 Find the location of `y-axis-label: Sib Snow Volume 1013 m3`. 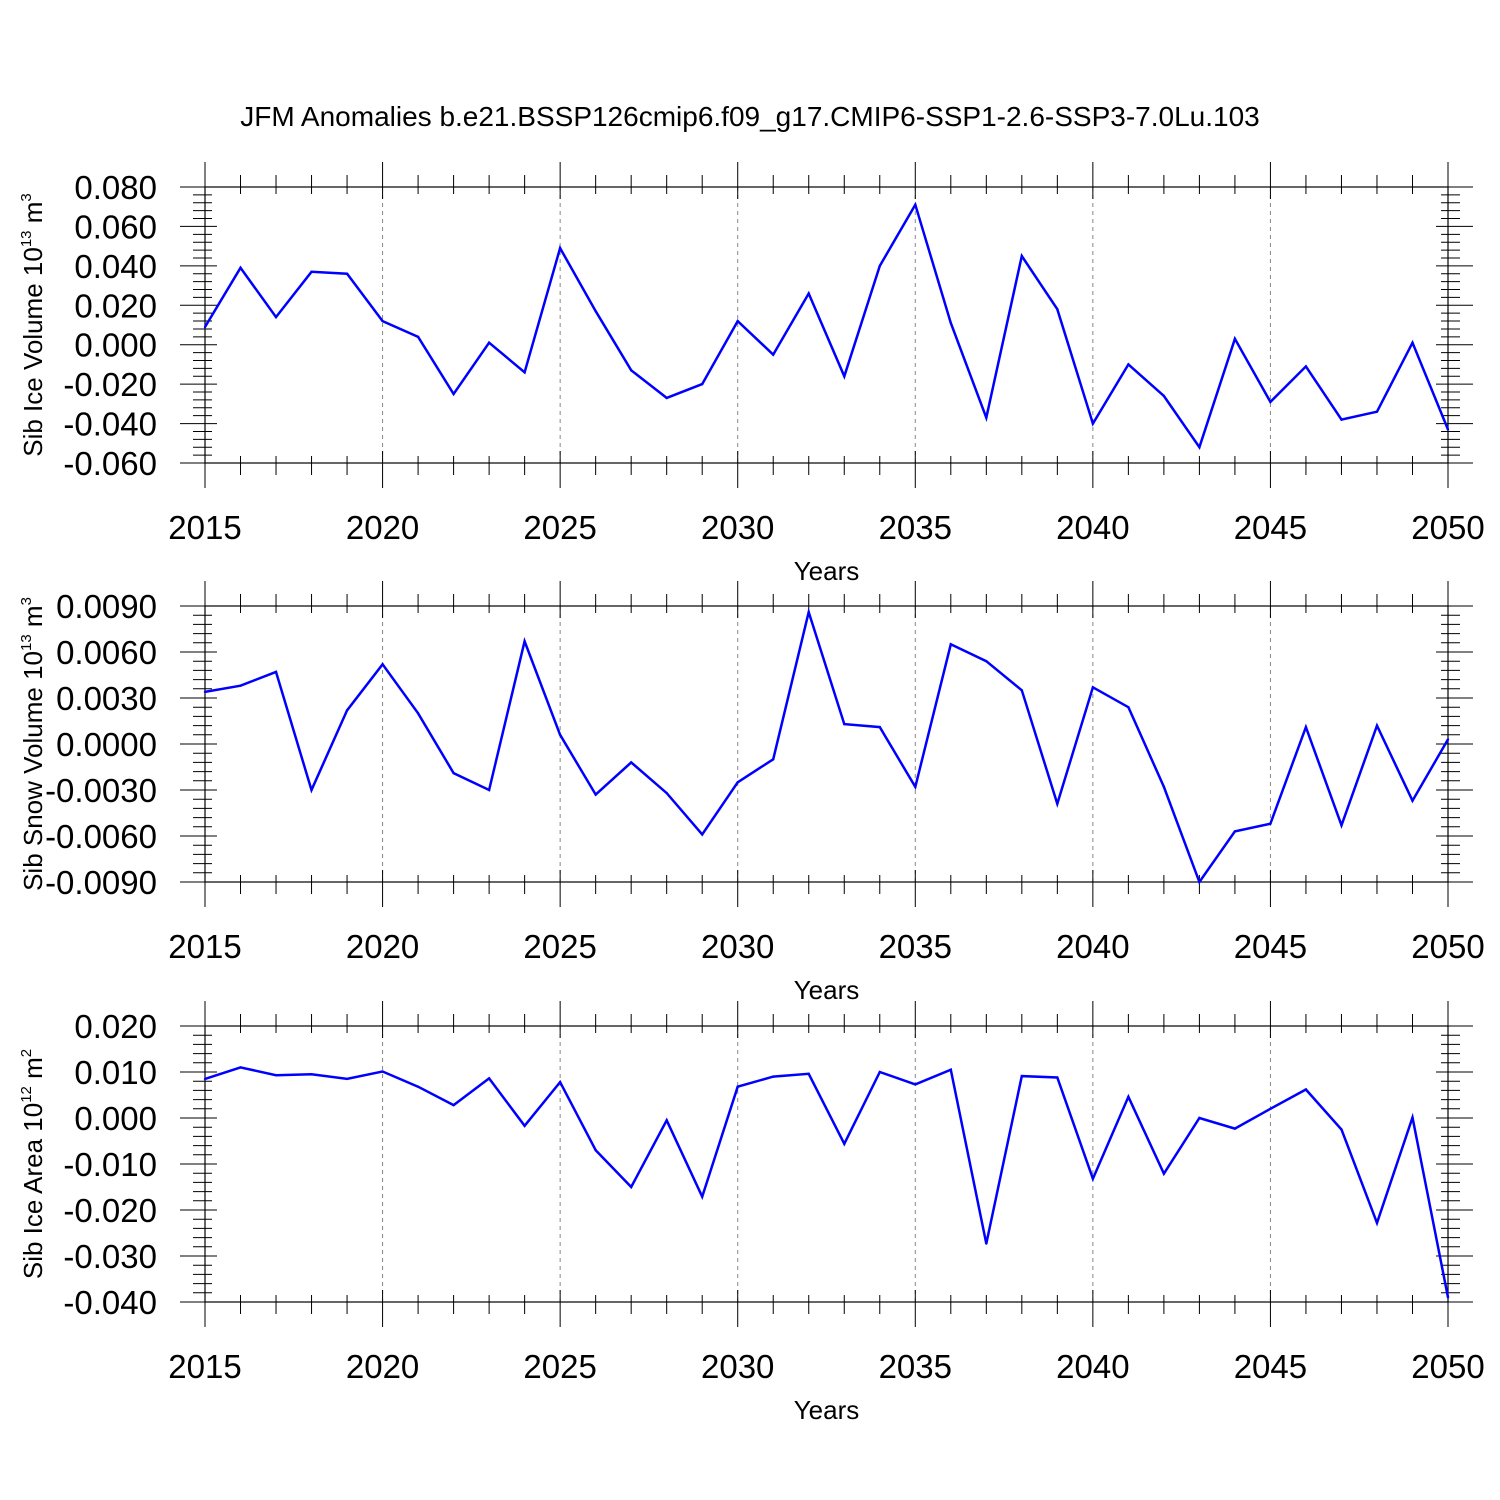

y-axis-label: Sib Snow Volume 1013 m3 is located at coordinates (33, 744).